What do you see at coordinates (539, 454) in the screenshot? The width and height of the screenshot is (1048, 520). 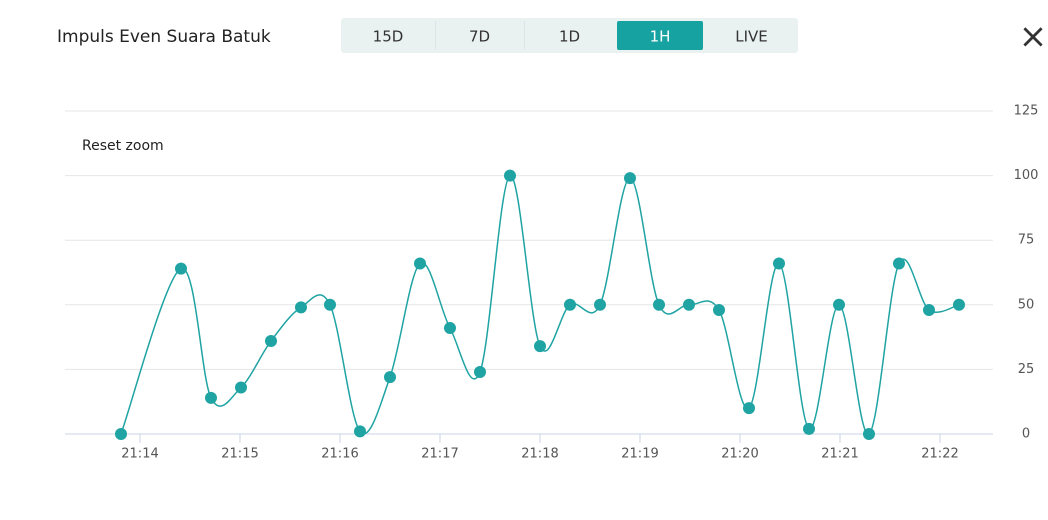 I see `x-tick-label: 21:18` at bounding box center [539, 454].